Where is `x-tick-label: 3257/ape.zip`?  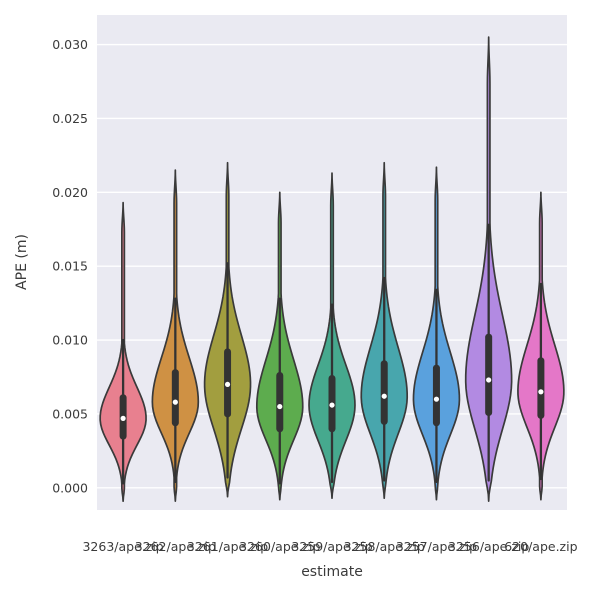
x-tick-label: 3257/ape.zip is located at coordinates (436, 546).